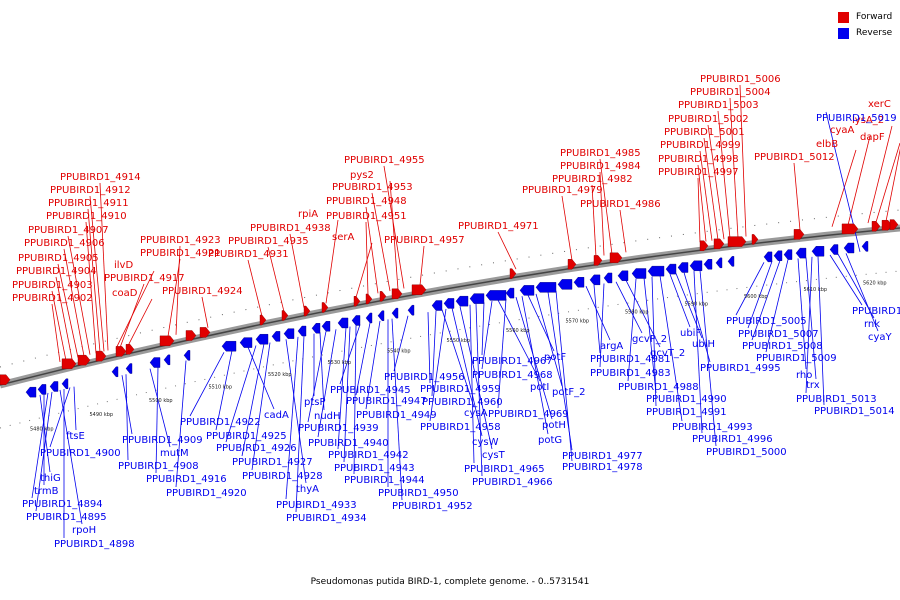 The width and height of the screenshot is (900, 600). Describe the element at coordinates (280, 375) in the screenshot. I see `scale-tick-label: 5520 kbp` at that location.